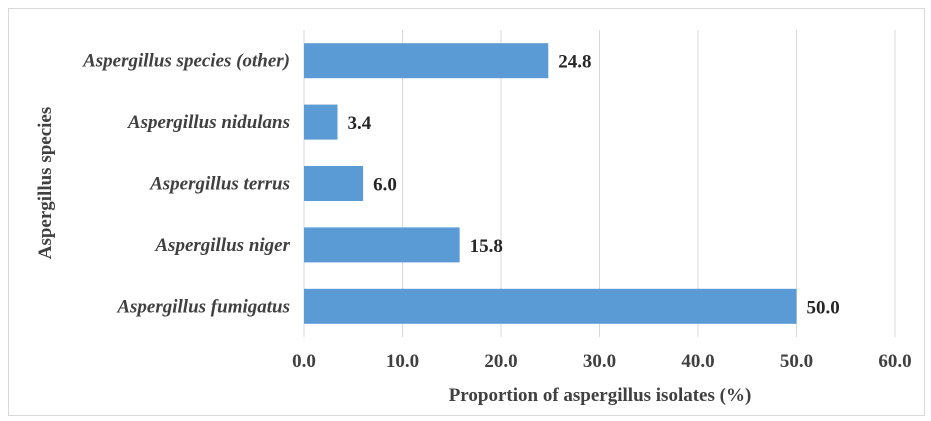  Describe the element at coordinates (574, 62) in the screenshot. I see `data-label: 24.8` at that location.